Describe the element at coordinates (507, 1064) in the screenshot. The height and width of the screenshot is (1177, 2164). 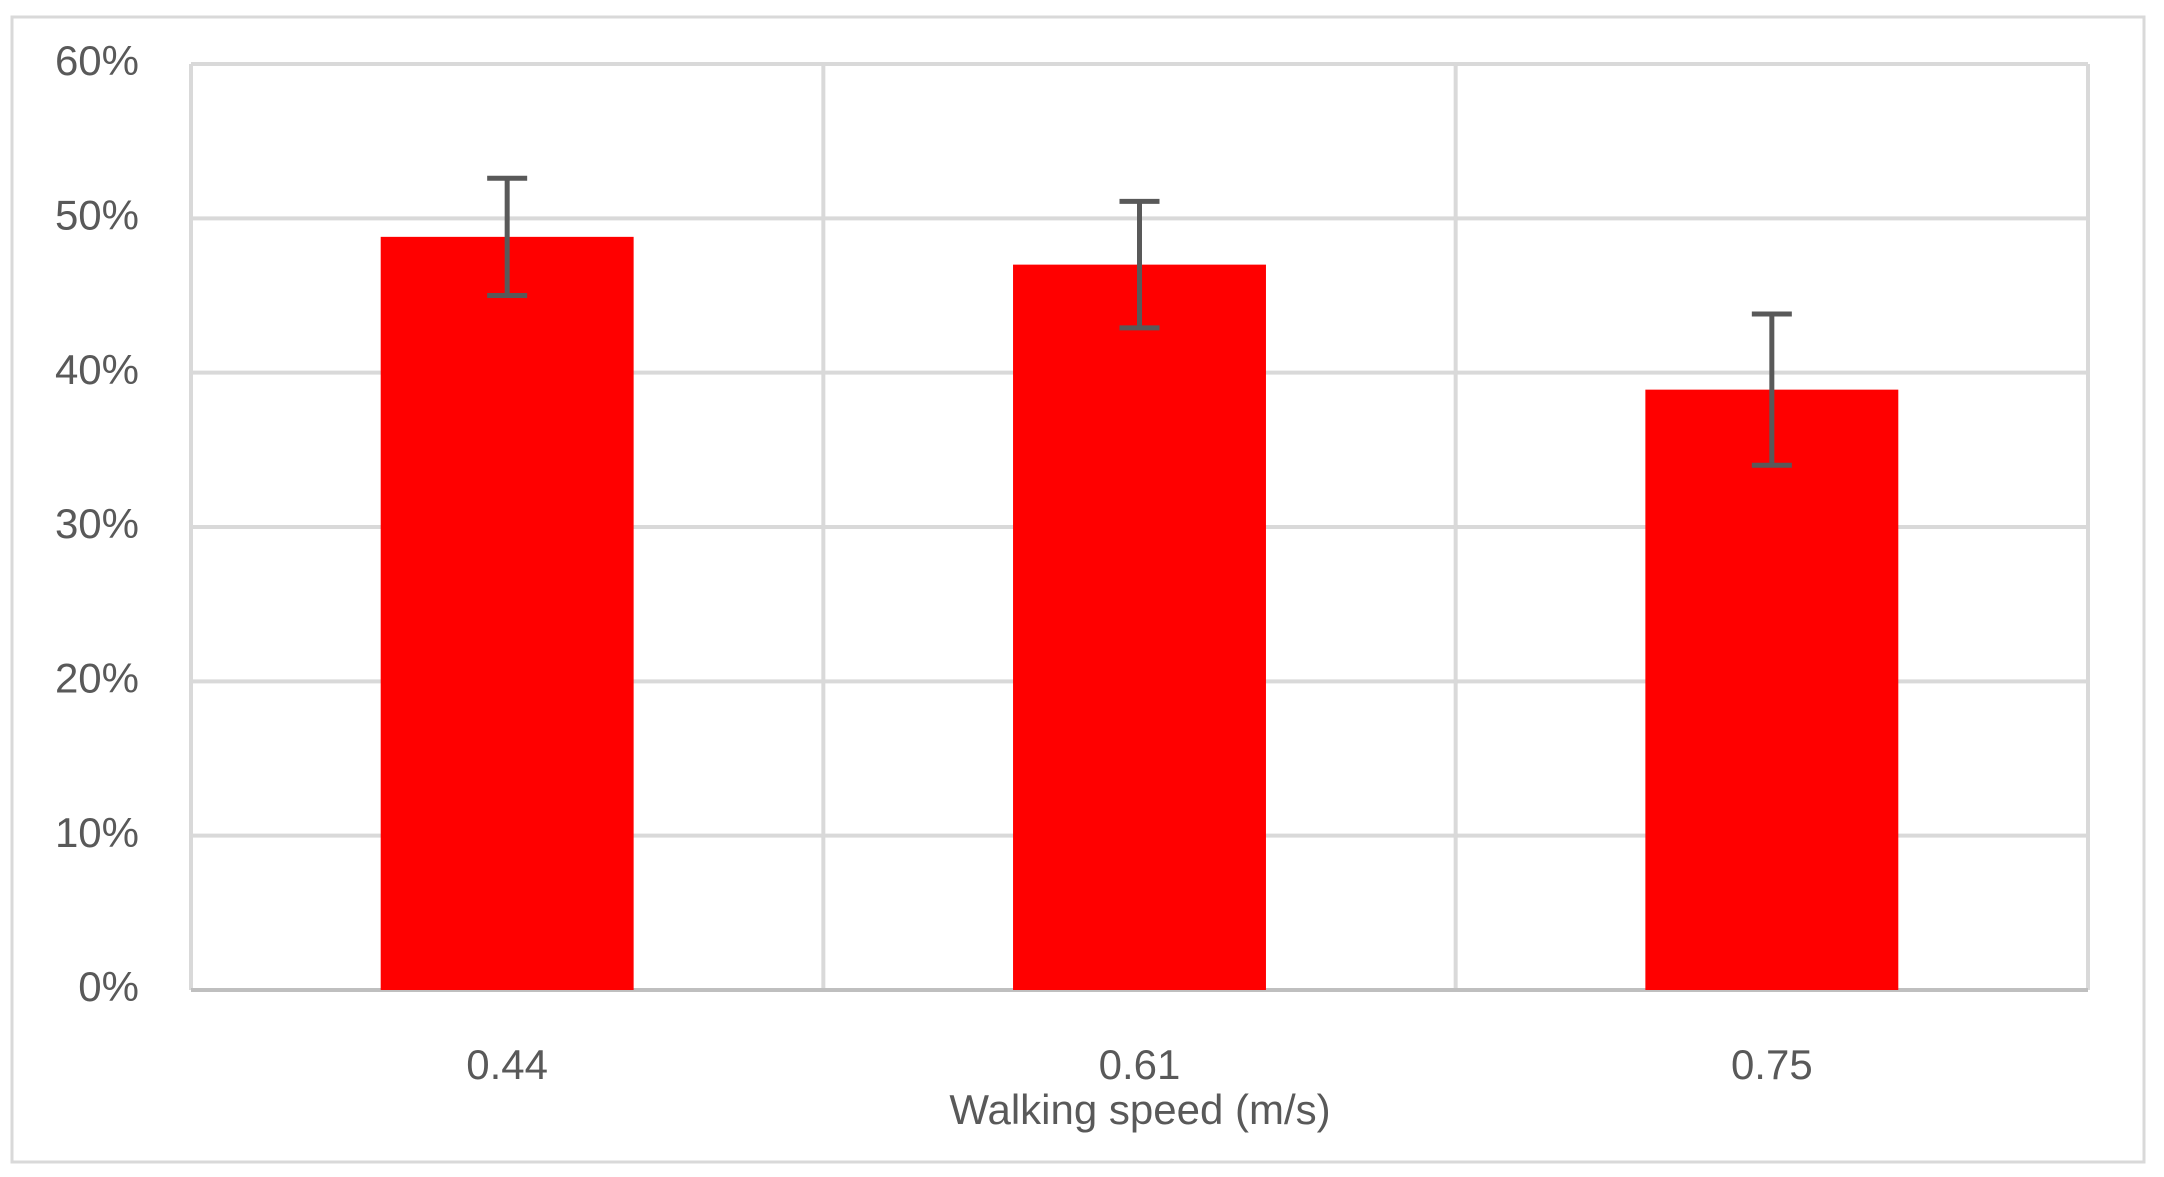
I see `x-tick-label: 0.44` at that location.